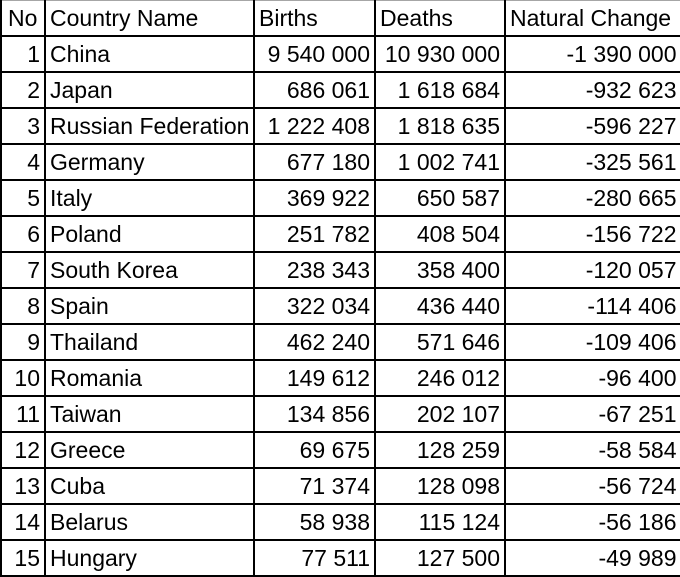 The width and height of the screenshot is (680, 577). What do you see at coordinates (149, 198) in the screenshot?
I see `cell-country: Italy` at bounding box center [149, 198].